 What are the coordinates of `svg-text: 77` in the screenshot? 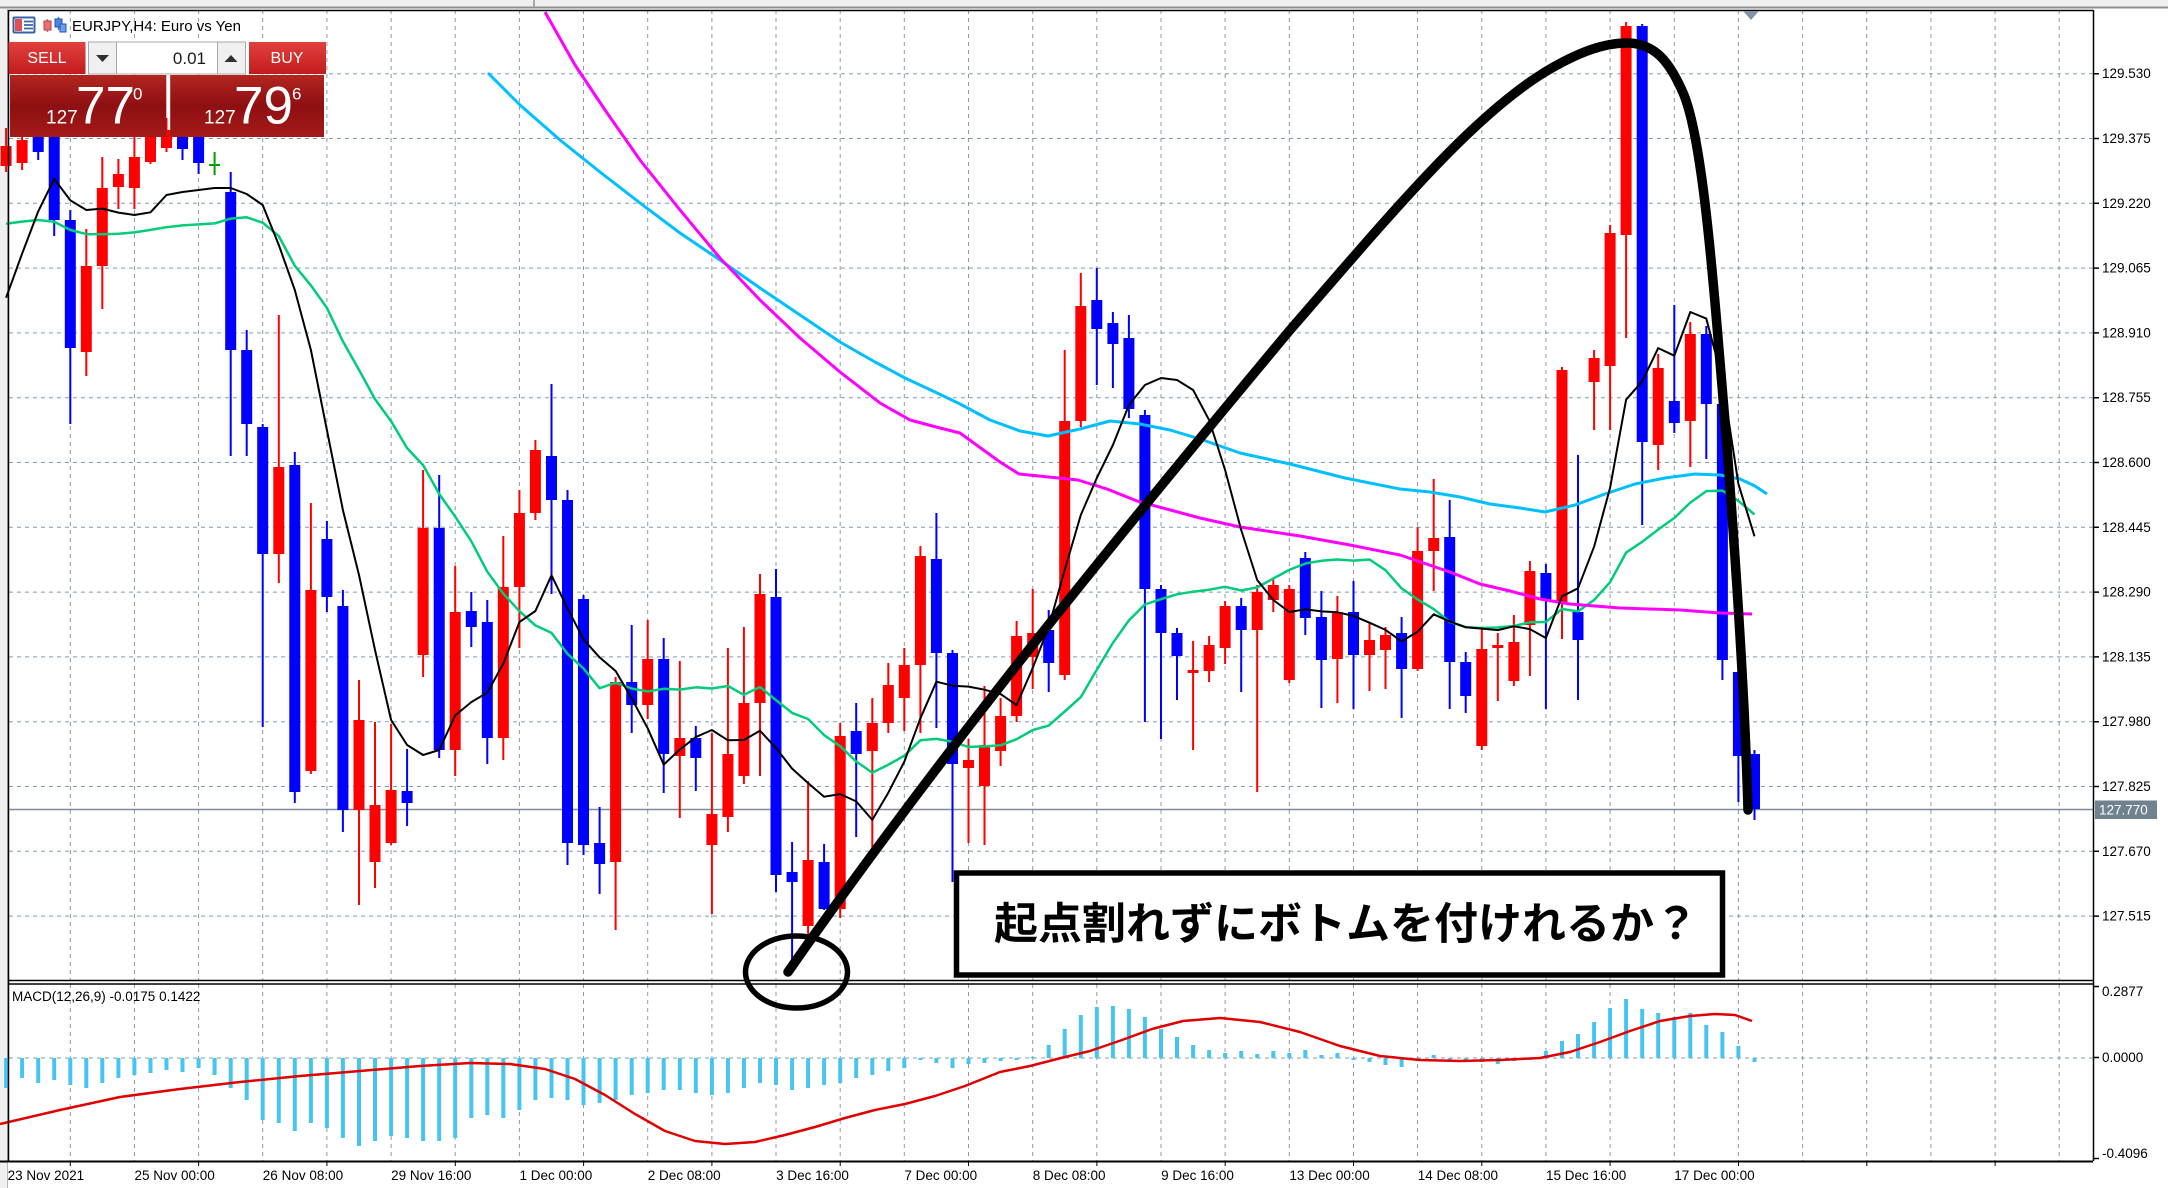 It's located at (105, 106).